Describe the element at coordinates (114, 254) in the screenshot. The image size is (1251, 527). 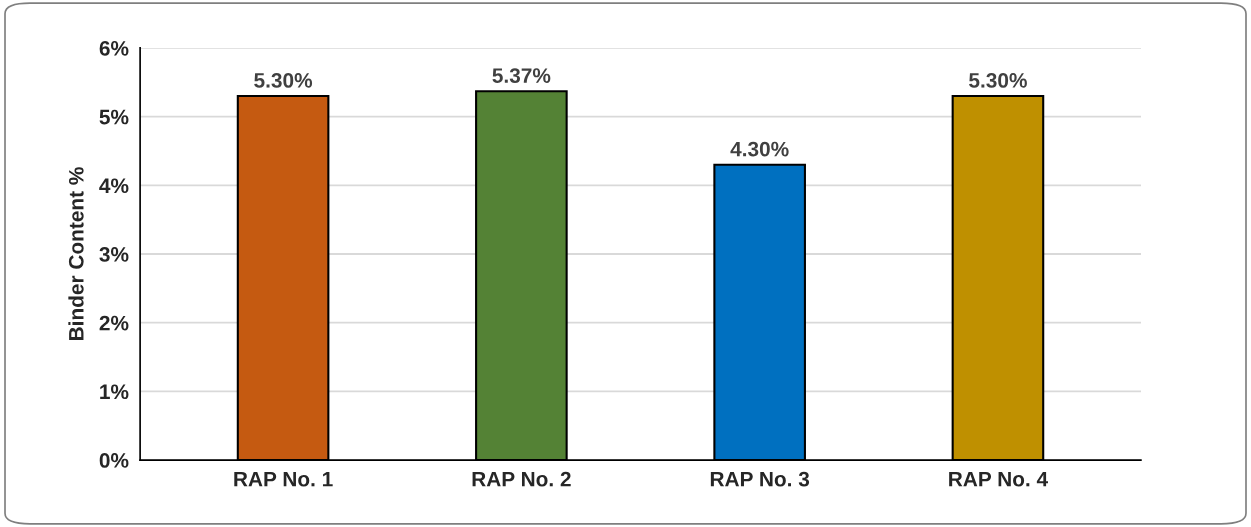
I see `y-tick-label: 3%` at that location.